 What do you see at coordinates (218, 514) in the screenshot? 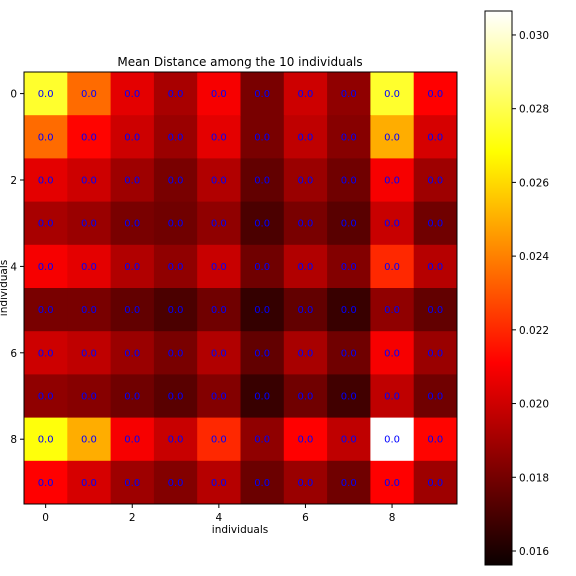
I see `x-axis-ticks: 0 2 4 6 8` at bounding box center [218, 514].